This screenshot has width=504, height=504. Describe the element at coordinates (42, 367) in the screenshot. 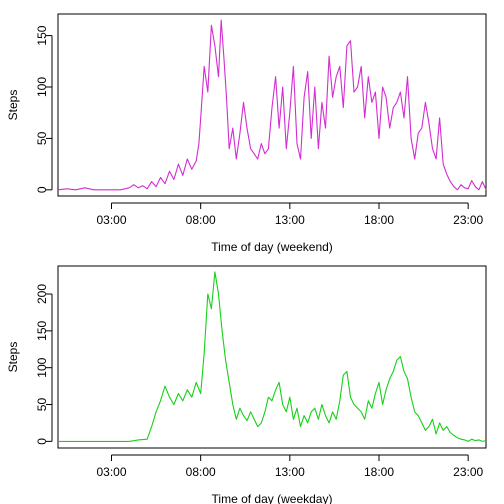

I see `y-tick-label-weekday: 100` at that location.